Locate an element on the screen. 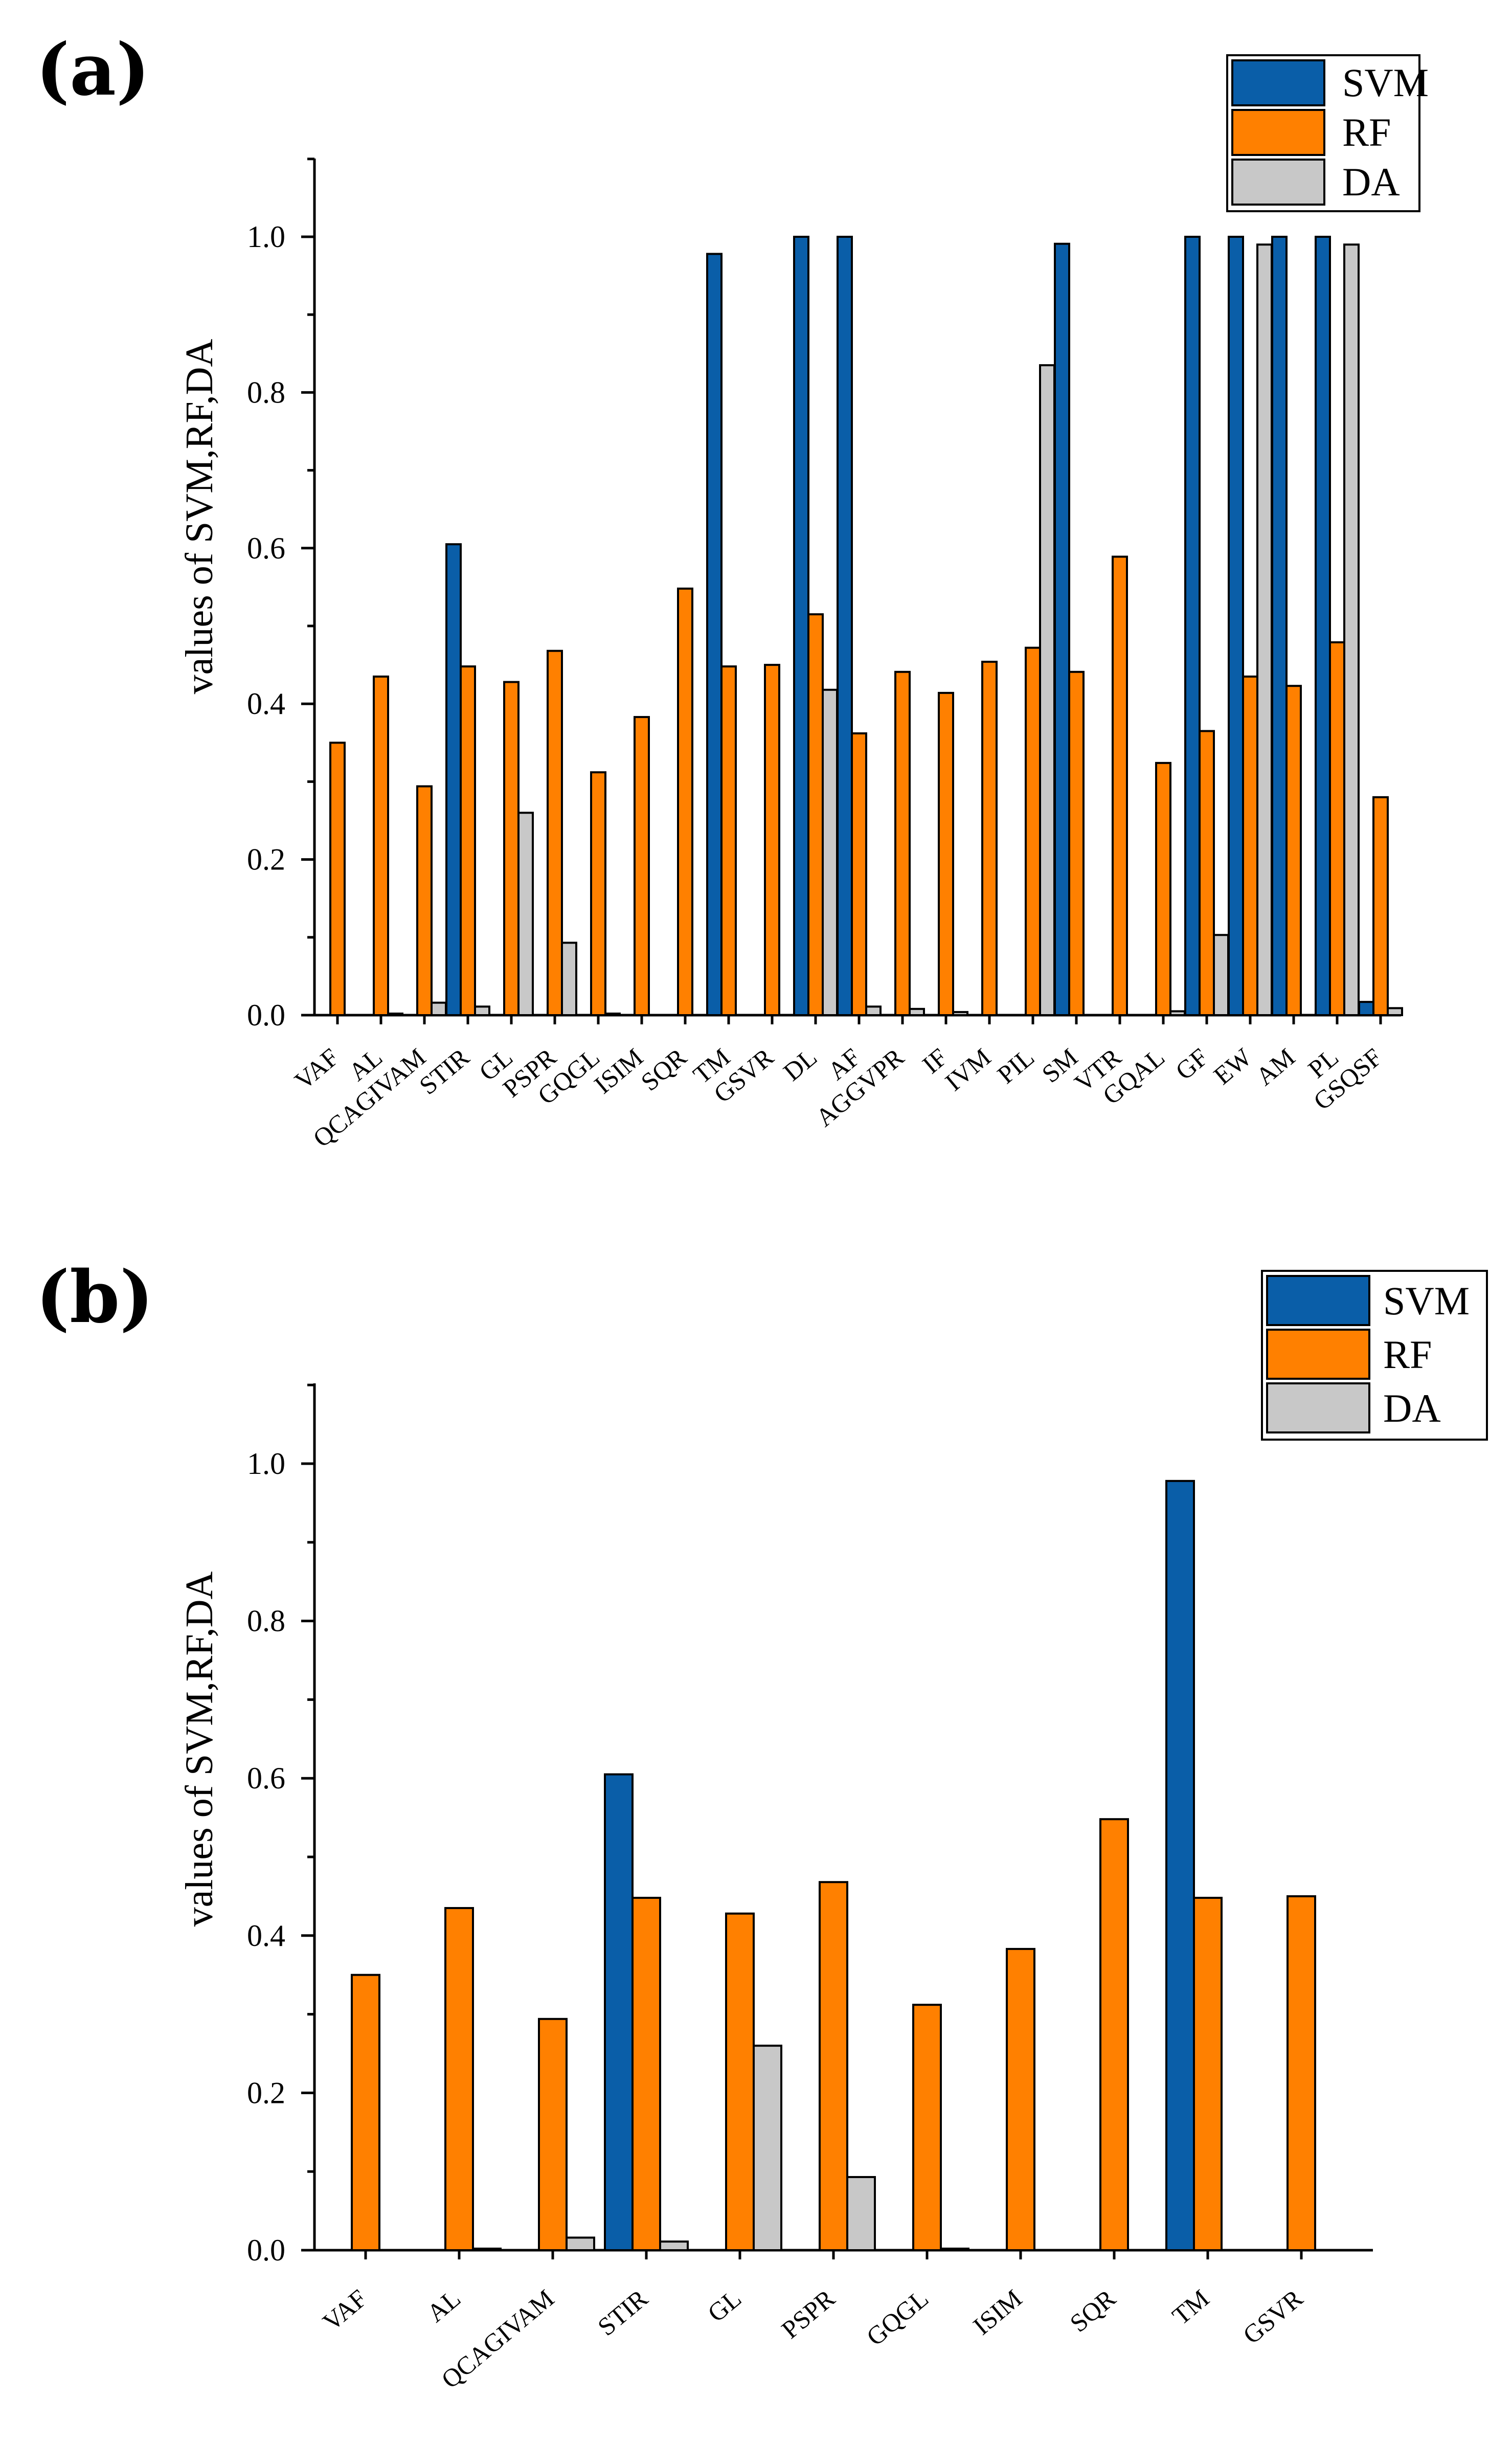 This screenshot has width=1512, height=2443. bar-da-gqgl is located at coordinates (612, 1014).